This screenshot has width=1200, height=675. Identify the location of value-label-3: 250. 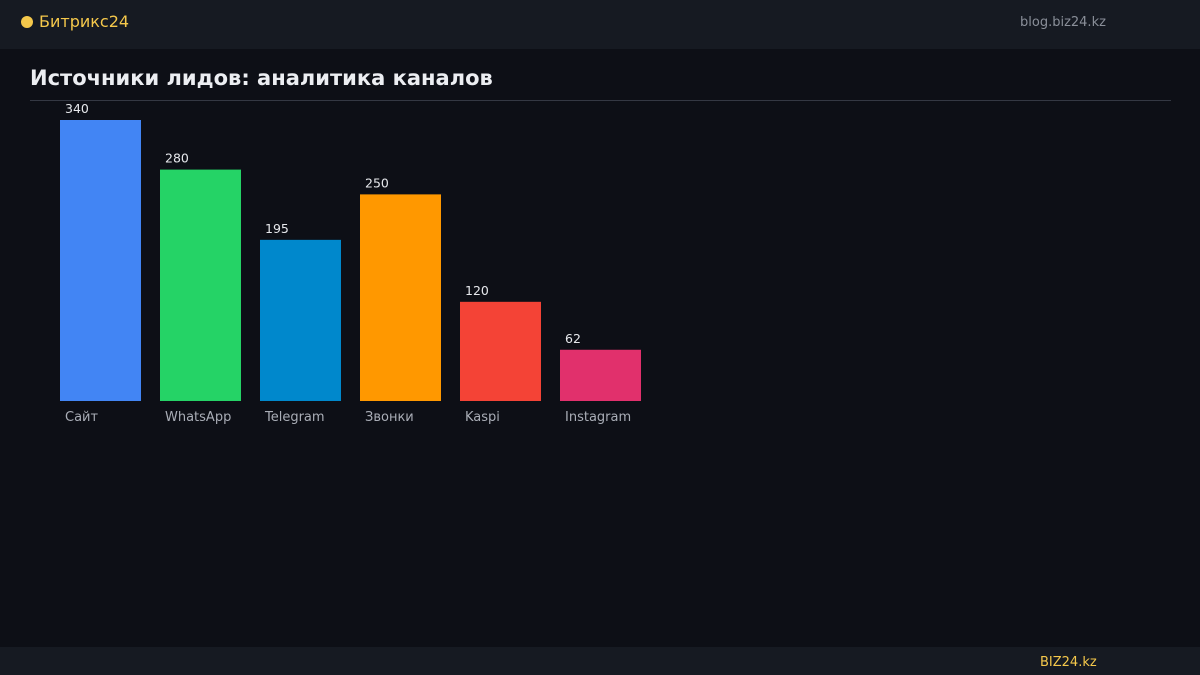
(377, 182).